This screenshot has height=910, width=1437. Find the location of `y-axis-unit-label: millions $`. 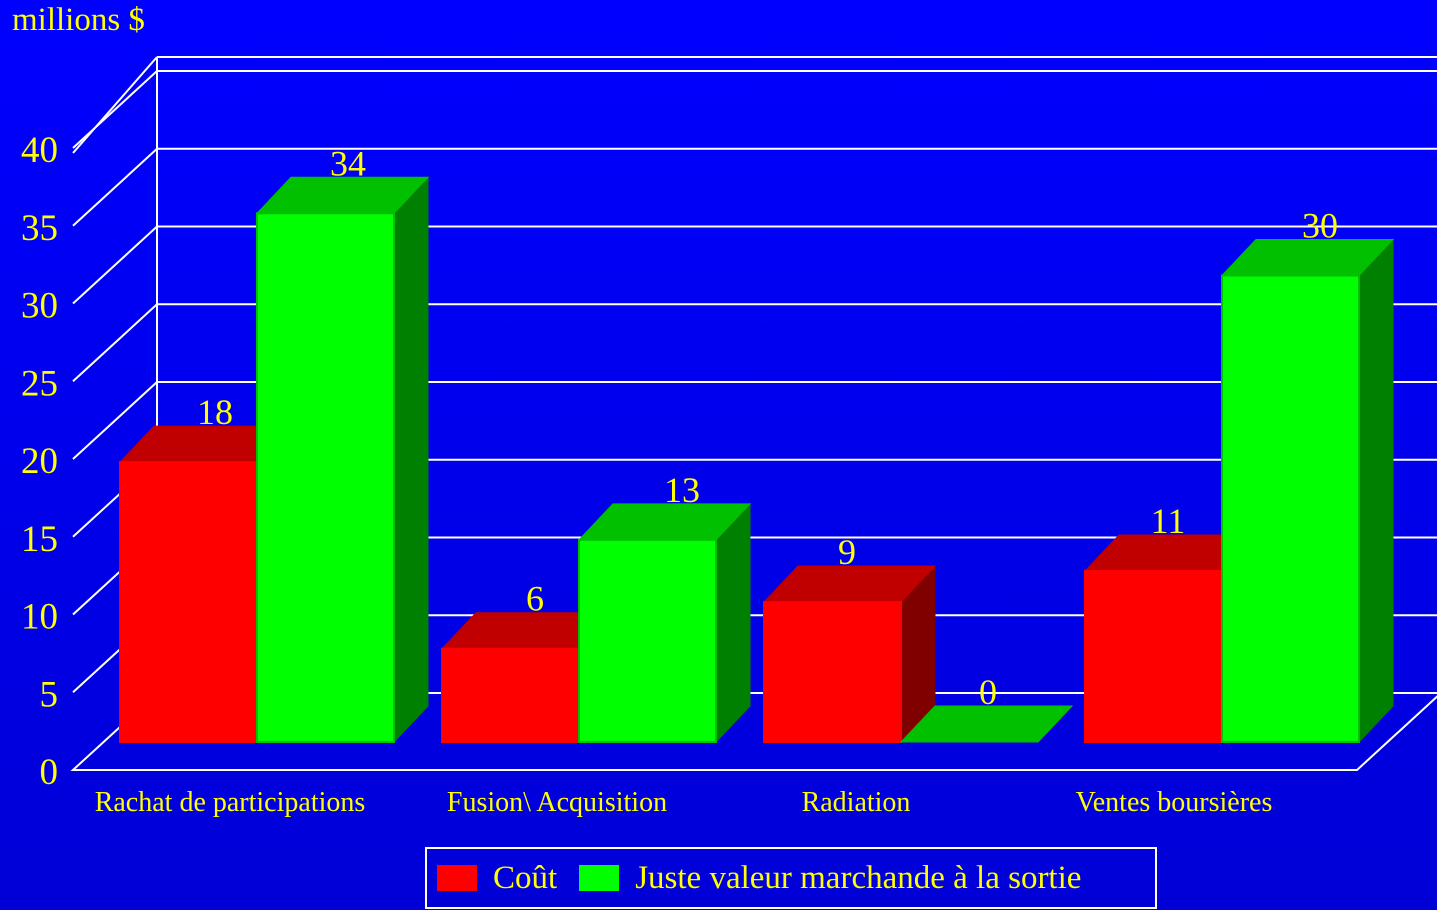

y-axis-unit-label: millions $ is located at coordinates (78, 20).